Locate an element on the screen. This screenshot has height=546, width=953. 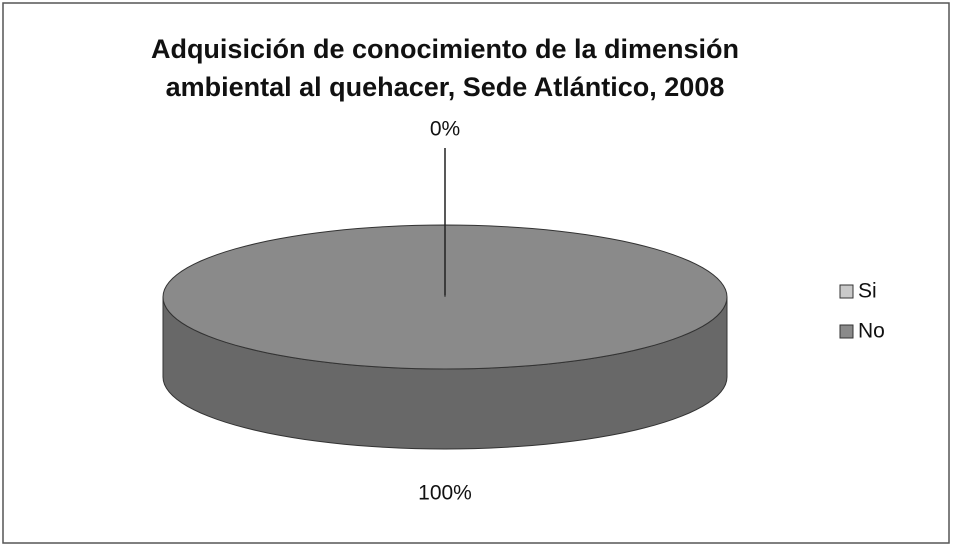
legend-label: Si is located at coordinates (867, 291).